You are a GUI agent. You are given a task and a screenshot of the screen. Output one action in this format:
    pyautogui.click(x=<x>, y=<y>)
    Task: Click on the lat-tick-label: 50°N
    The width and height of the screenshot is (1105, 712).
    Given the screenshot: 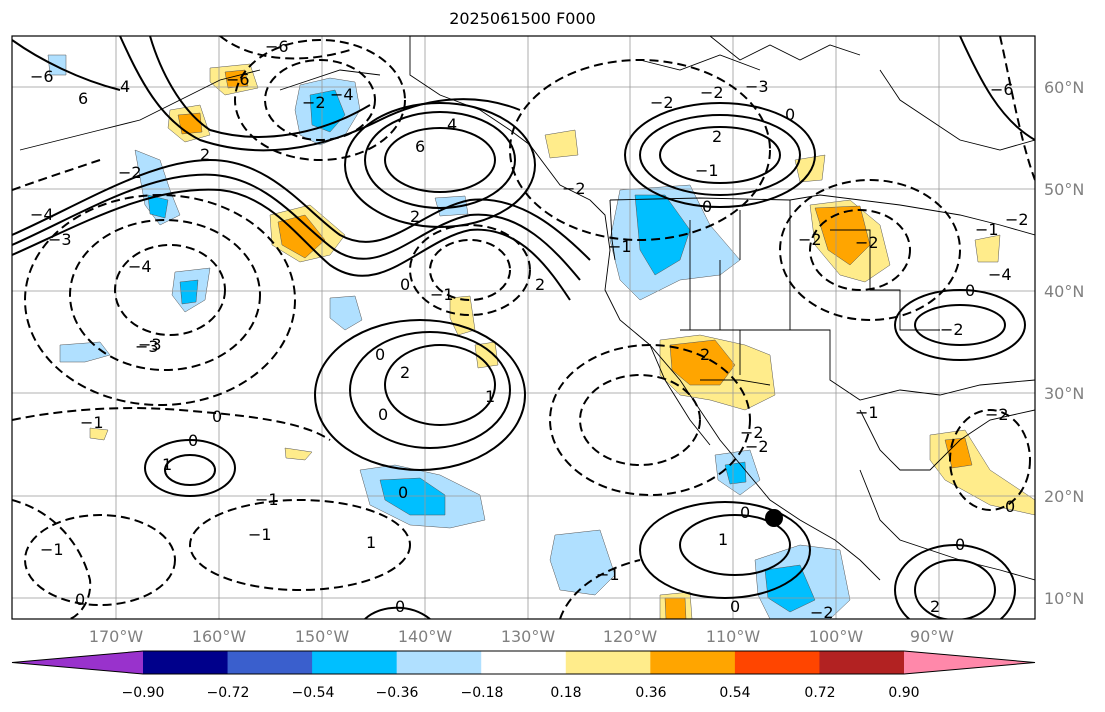 What is the action you would take?
    pyautogui.click(x=1064, y=189)
    